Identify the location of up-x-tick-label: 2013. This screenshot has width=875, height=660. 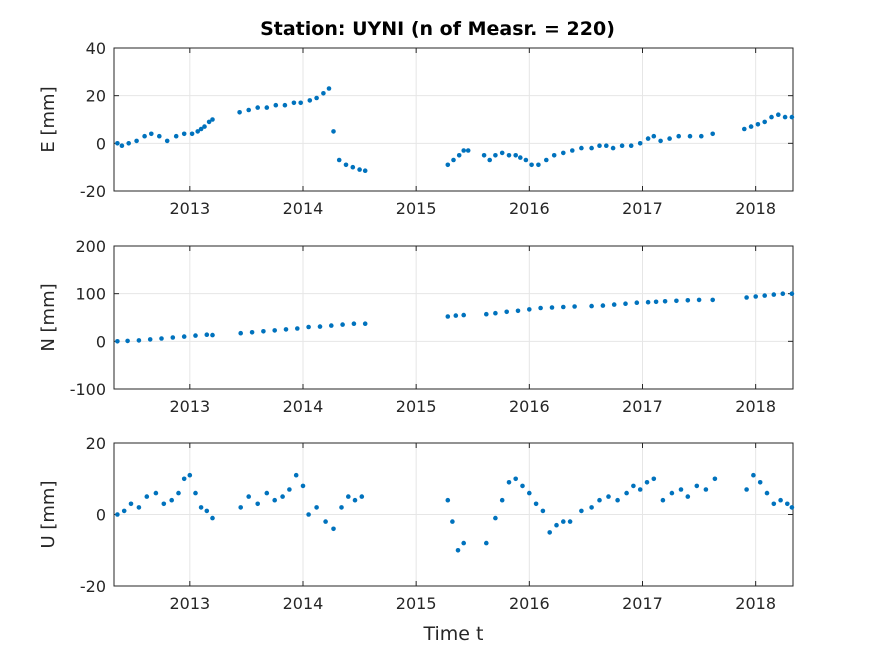
(189, 603).